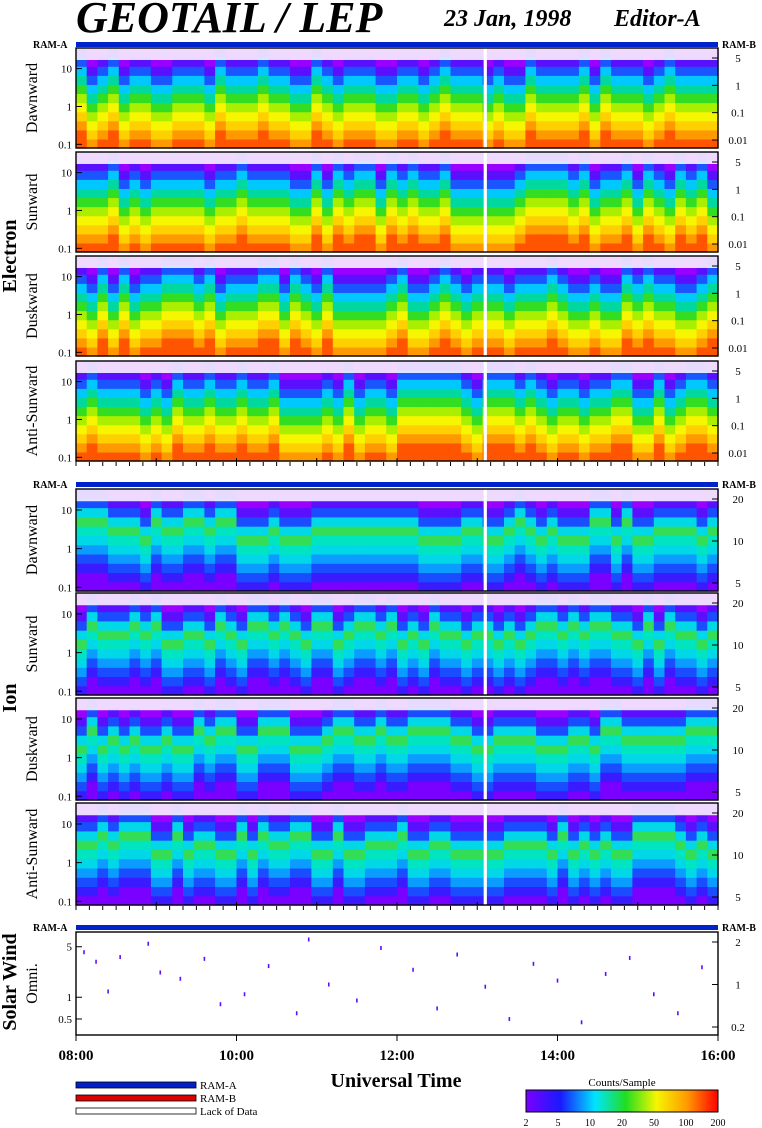  What do you see at coordinates (65, 458) in the screenshot?
I see `left-tick-label: 0.1` at bounding box center [65, 458].